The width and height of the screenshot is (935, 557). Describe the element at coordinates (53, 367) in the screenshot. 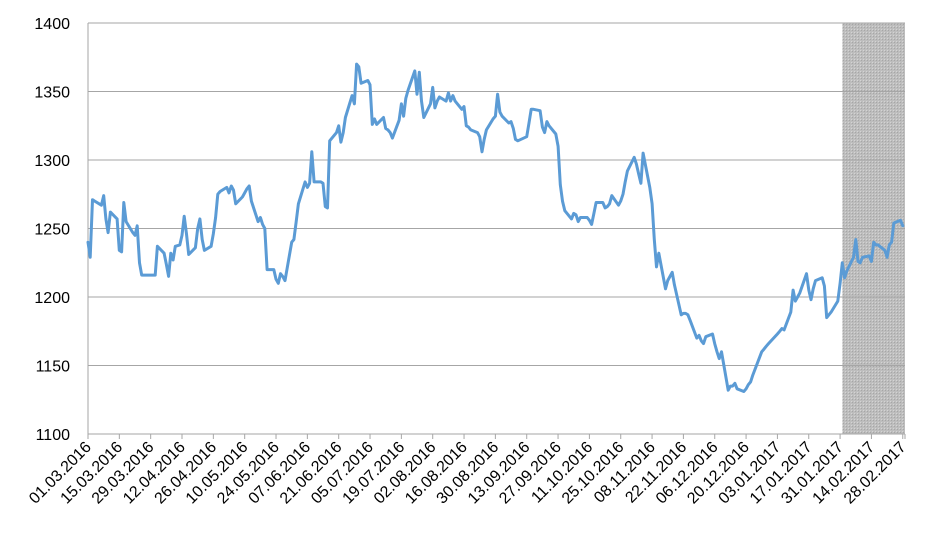

I see `y-tick-label: 1150` at that location.